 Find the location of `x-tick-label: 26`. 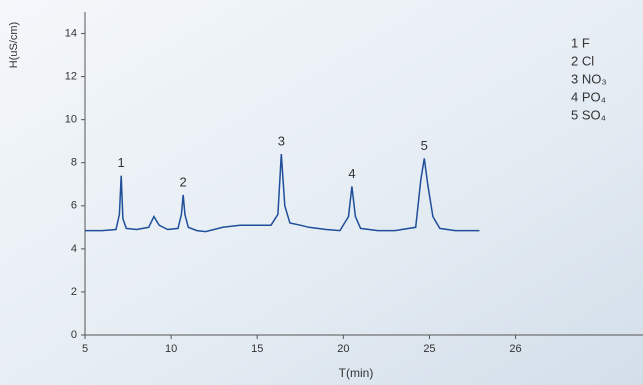

x-tick-label: 26 is located at coordinates (515, 349).